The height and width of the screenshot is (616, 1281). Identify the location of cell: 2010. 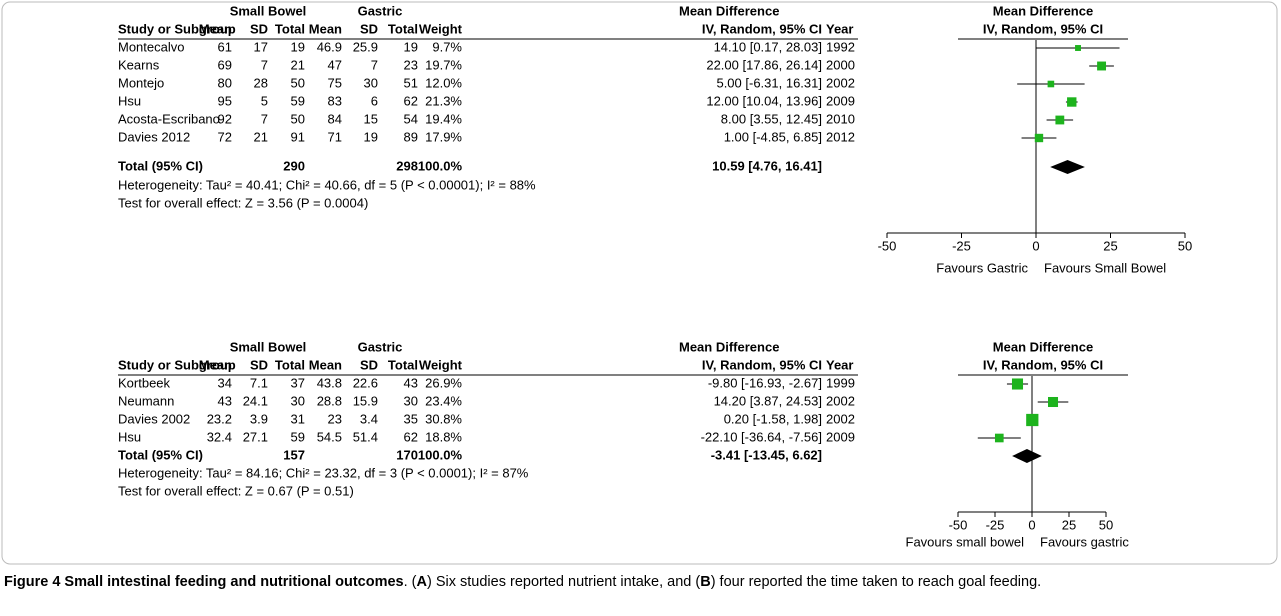
(840, 118).